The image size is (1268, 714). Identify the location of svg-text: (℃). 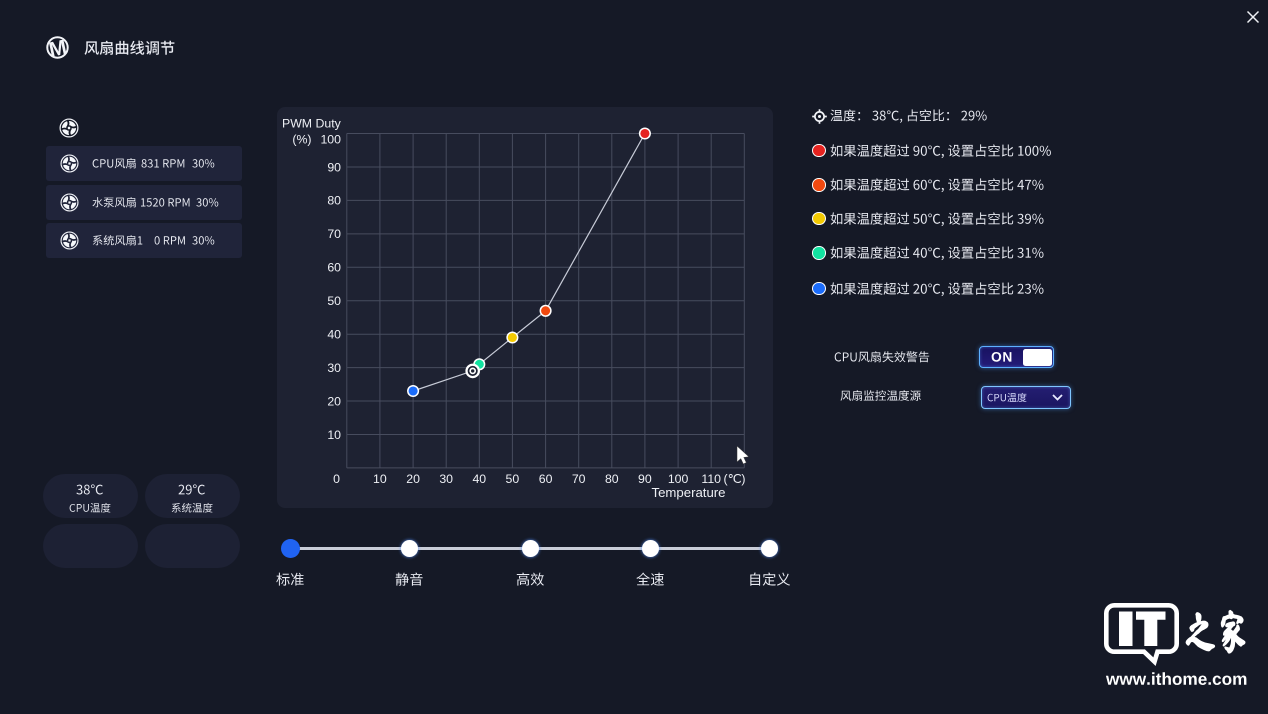
(735, 479).